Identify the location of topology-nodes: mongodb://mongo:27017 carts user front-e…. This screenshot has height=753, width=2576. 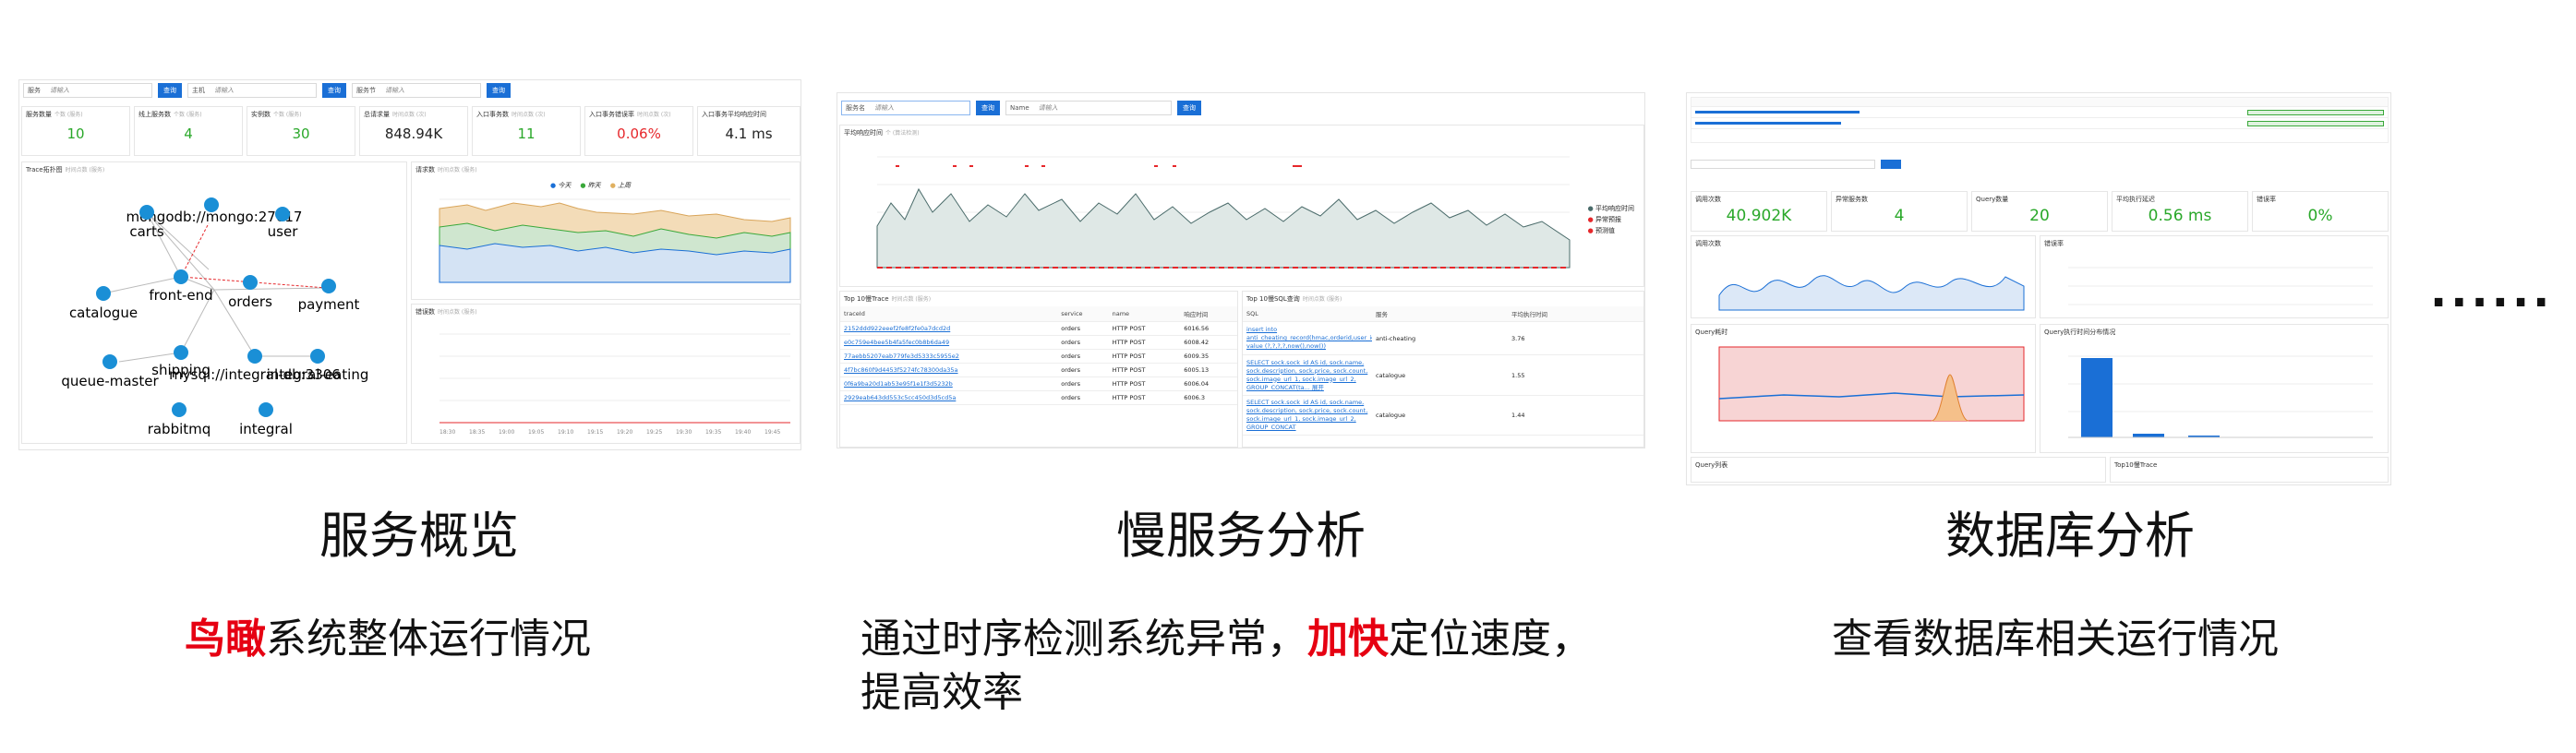
(214, 317).